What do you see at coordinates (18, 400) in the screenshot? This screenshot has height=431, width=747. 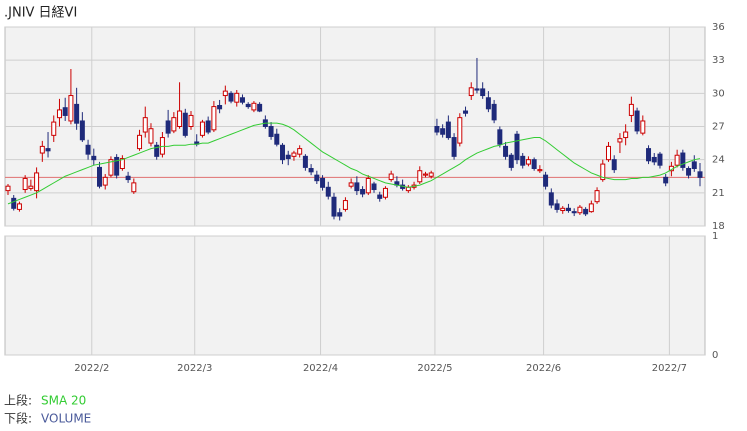 I see `legend-label: 上段:` at bounding box center [18, 400].